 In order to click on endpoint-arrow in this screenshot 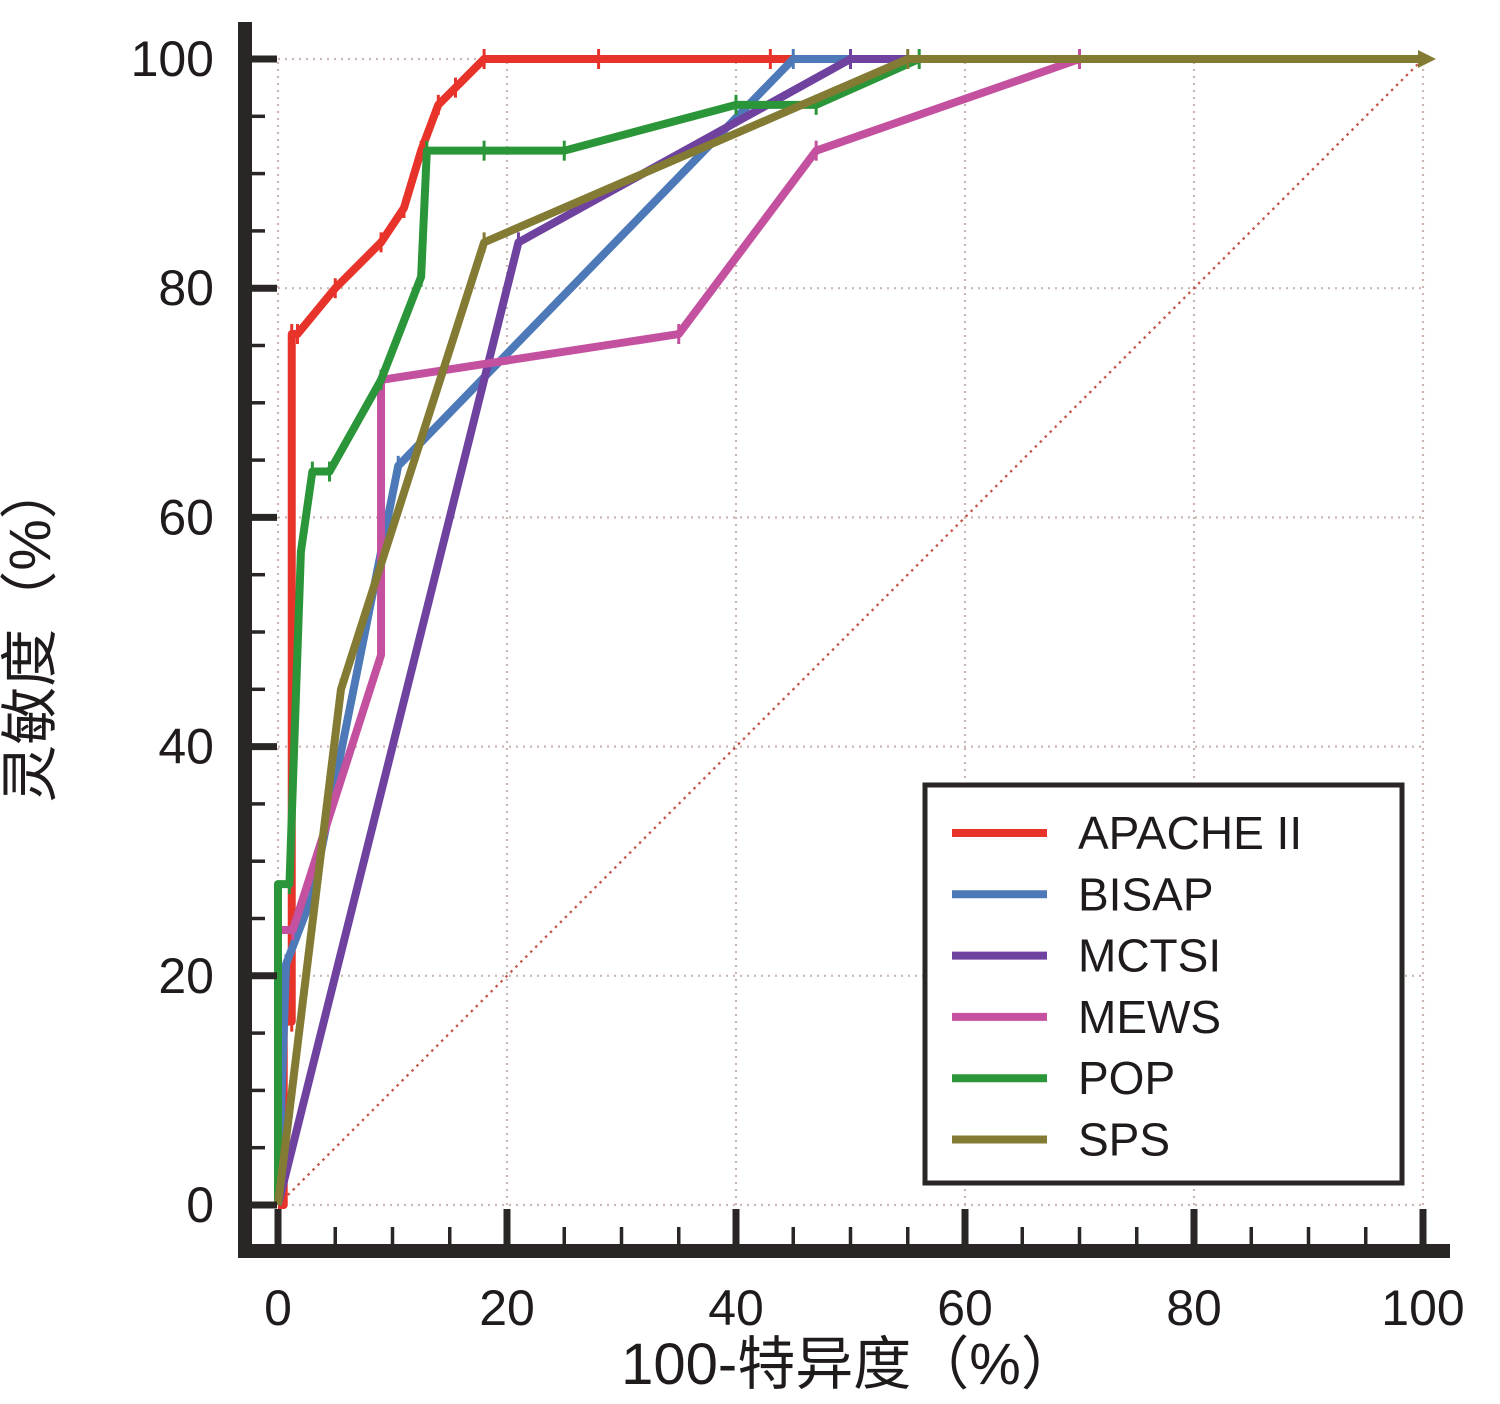, I will do `click(1427, 59)`.